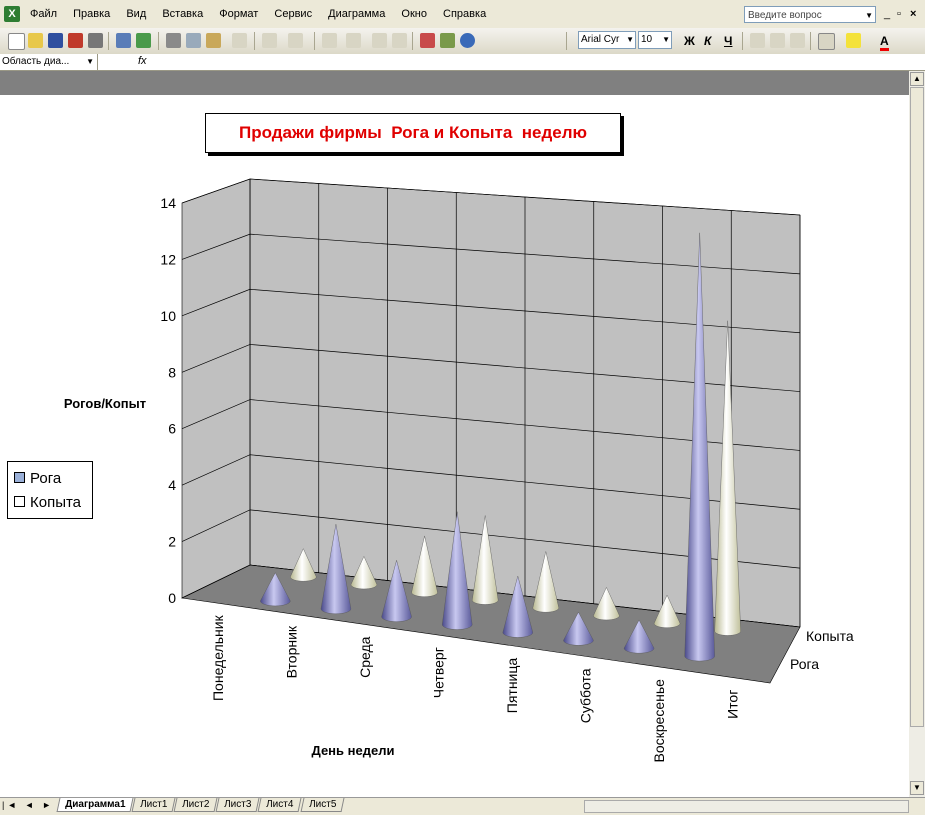 This screenshot has width=925, height=815. What do you see at coordinates (887, 14) in the screenshot?
I see `minimize-icon: _` at bounding box center [887, 14].